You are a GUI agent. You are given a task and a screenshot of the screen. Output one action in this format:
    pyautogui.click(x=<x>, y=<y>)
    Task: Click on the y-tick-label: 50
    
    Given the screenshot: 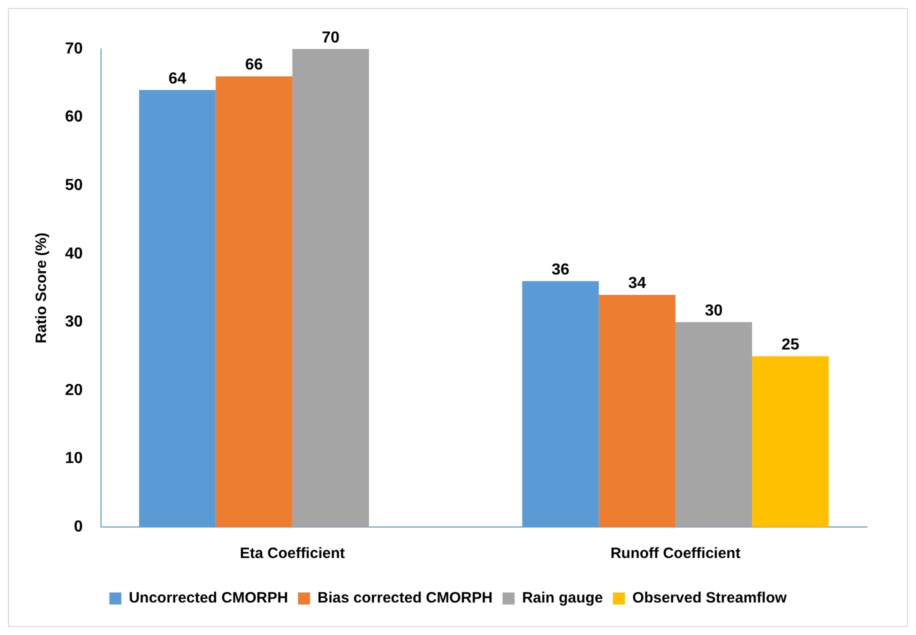 What is the action you would take?
    pyautogui.click(x=74, y=185)
    